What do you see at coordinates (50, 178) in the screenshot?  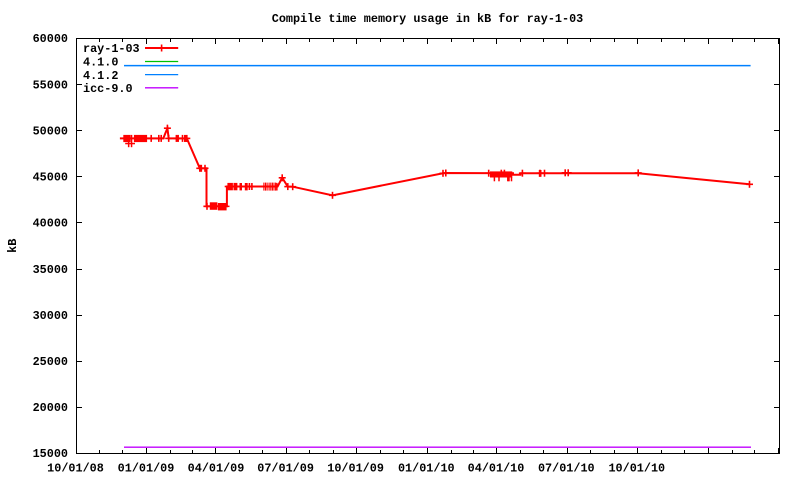 I see `svg-text: 45000` at bounding box center [50, 178].